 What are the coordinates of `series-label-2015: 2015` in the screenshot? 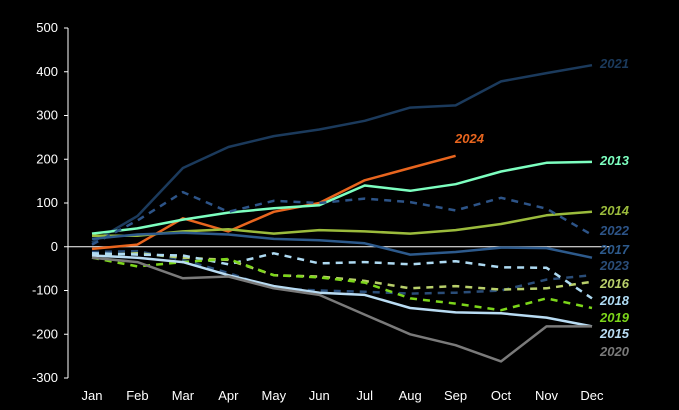 It's located at (614, 333).